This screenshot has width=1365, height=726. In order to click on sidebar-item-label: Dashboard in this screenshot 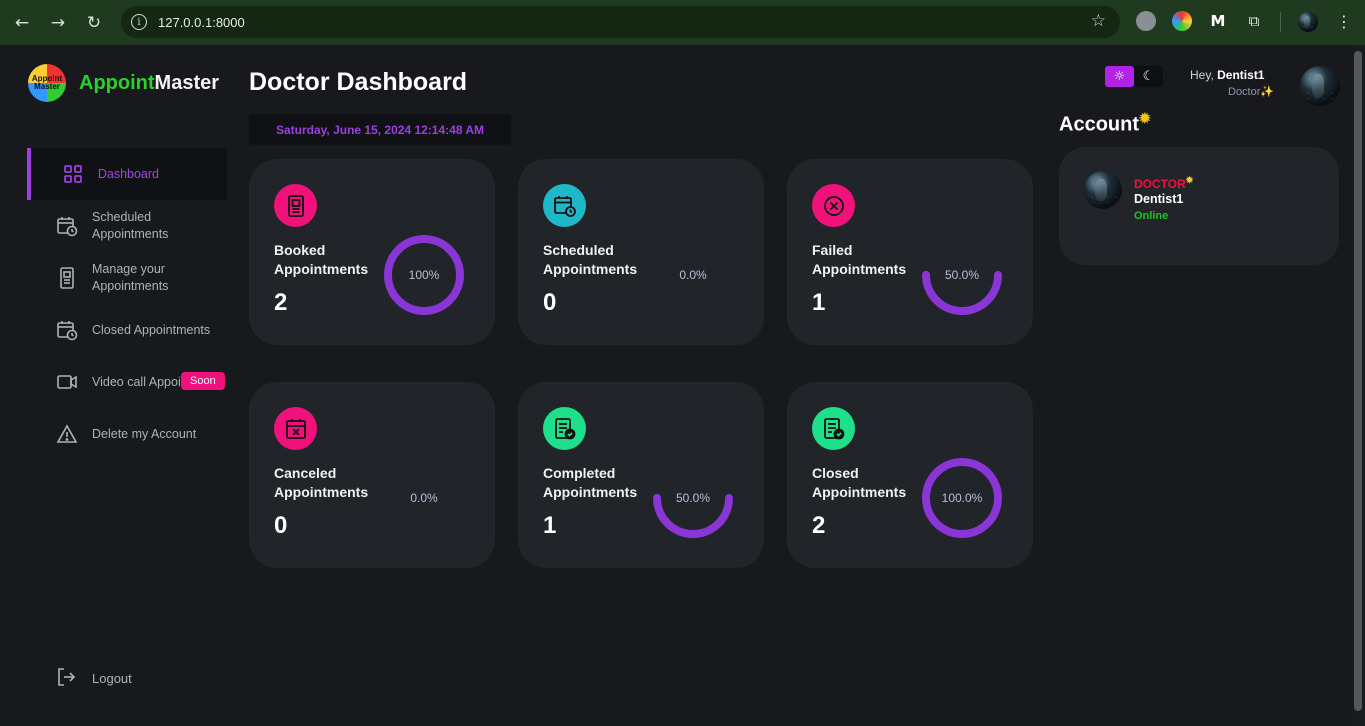, I will do `click(128, 173)`.